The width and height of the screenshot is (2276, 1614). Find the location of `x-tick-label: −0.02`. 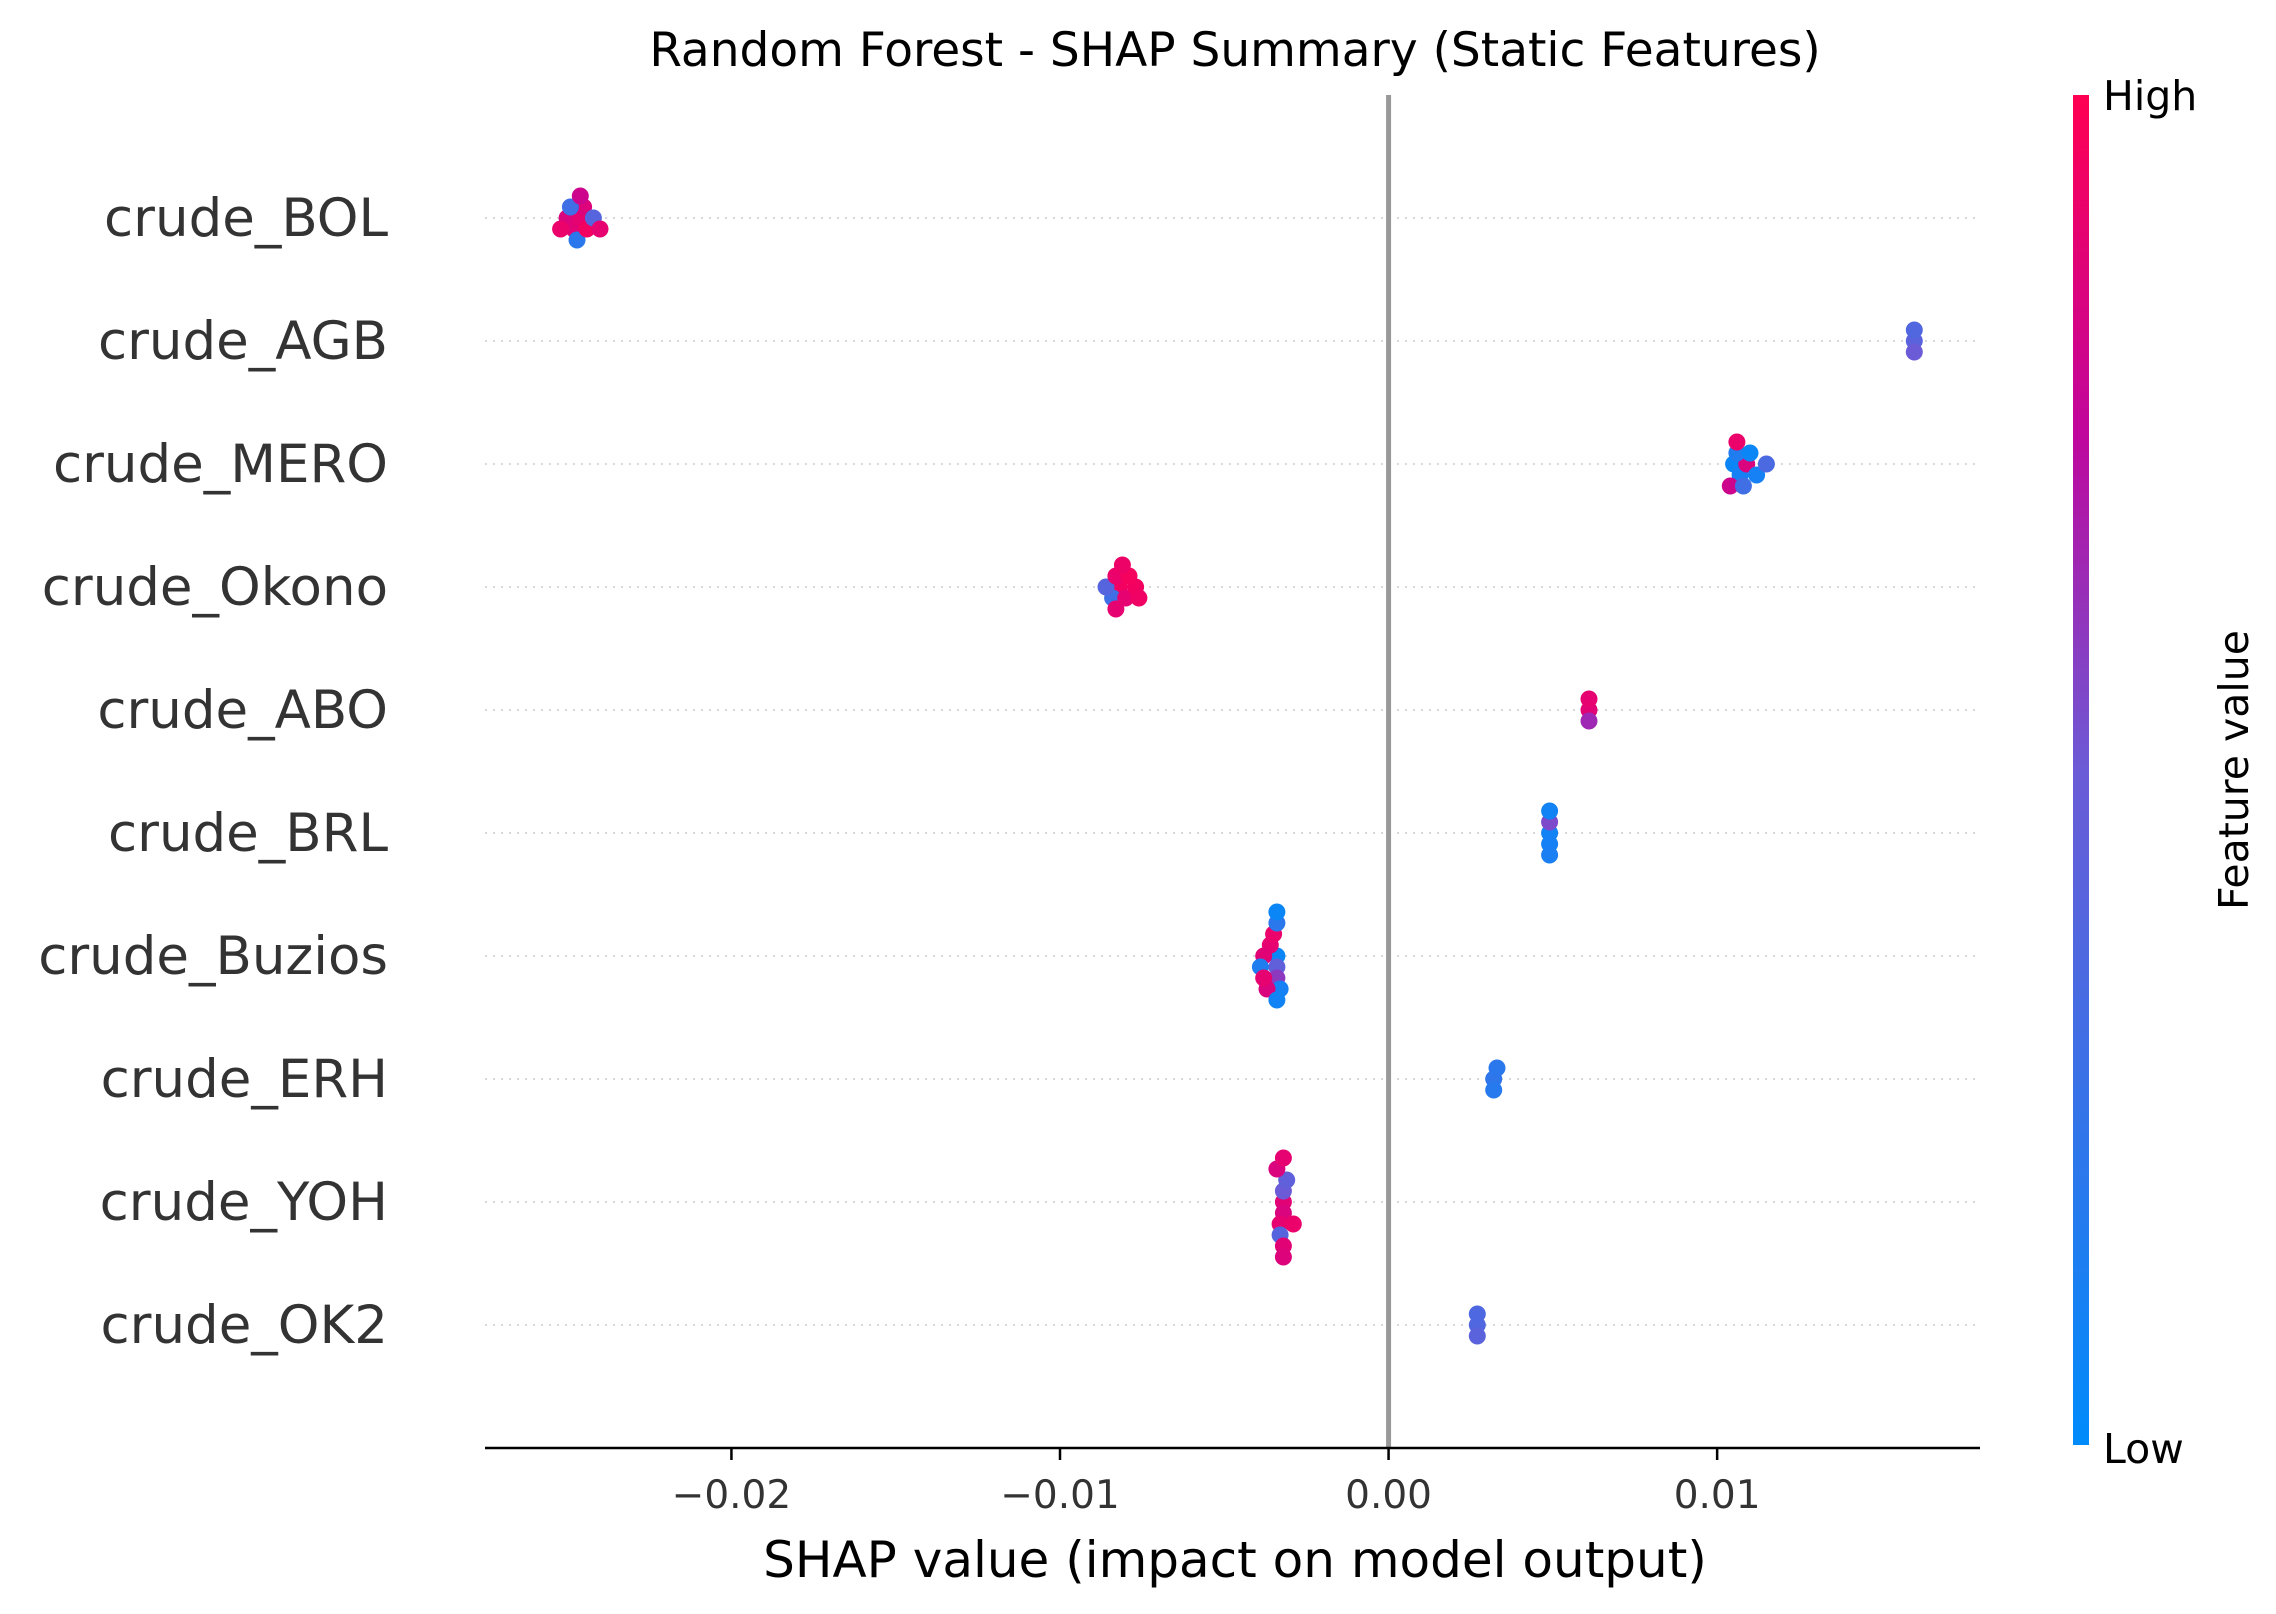

x-tick-label: −0.02 is located at coordinates (732, 1495).